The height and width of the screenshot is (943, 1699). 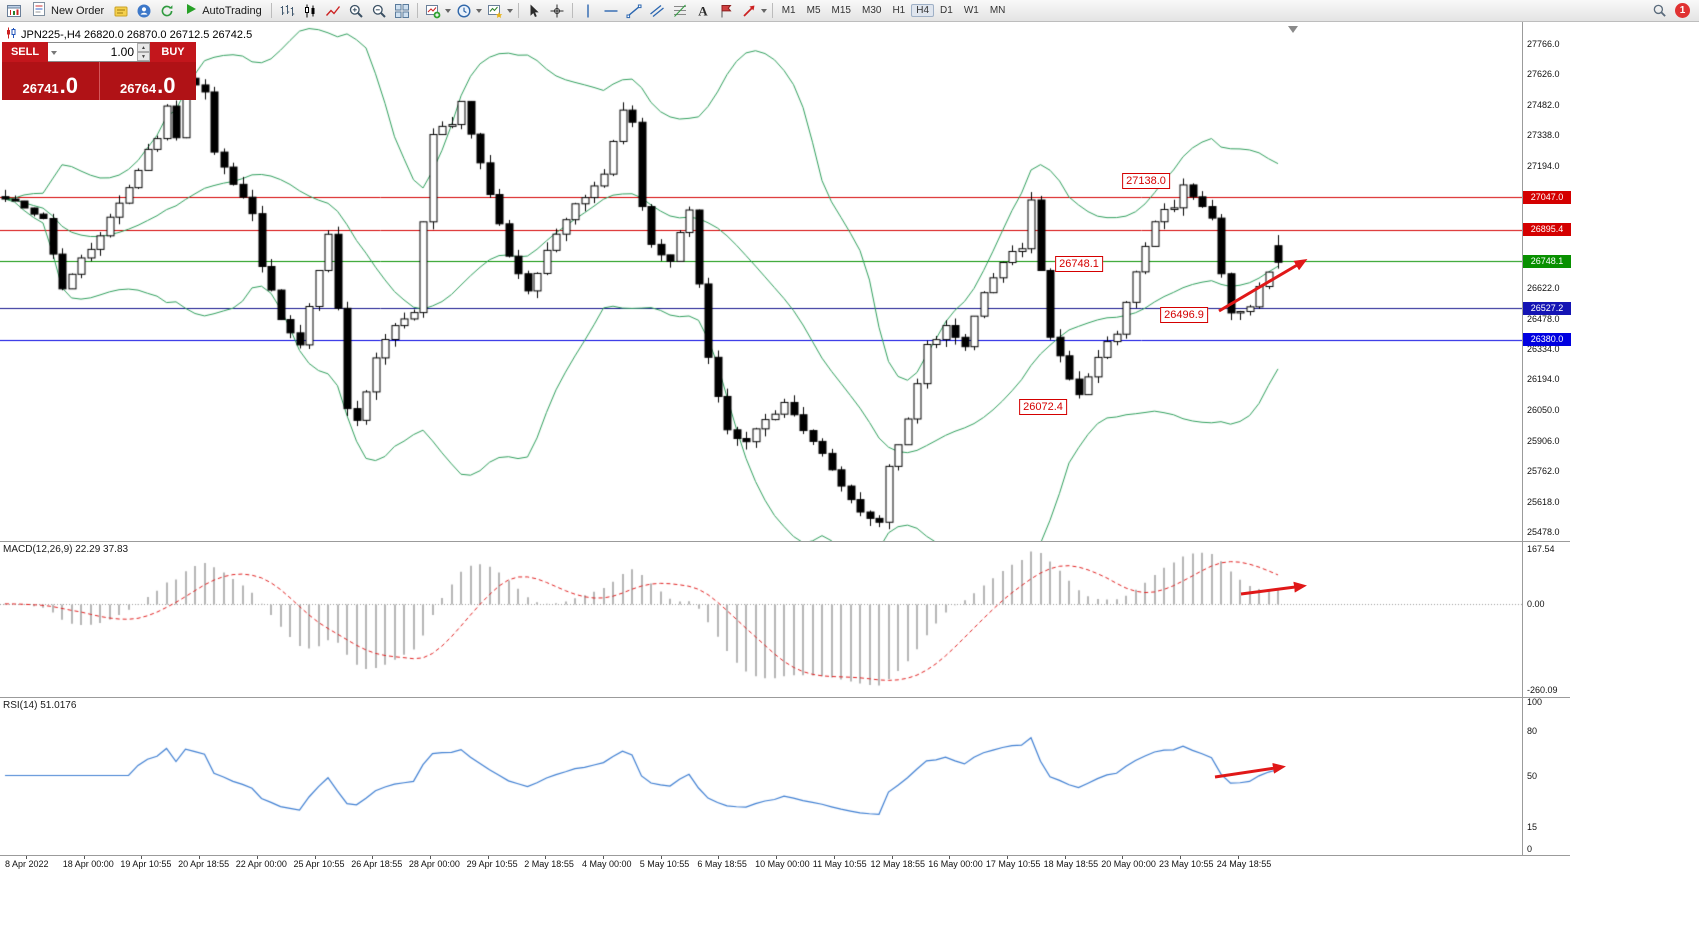 I want to click on volume-field: 1.00 ▲ ▼, so click(x=99, y=52).